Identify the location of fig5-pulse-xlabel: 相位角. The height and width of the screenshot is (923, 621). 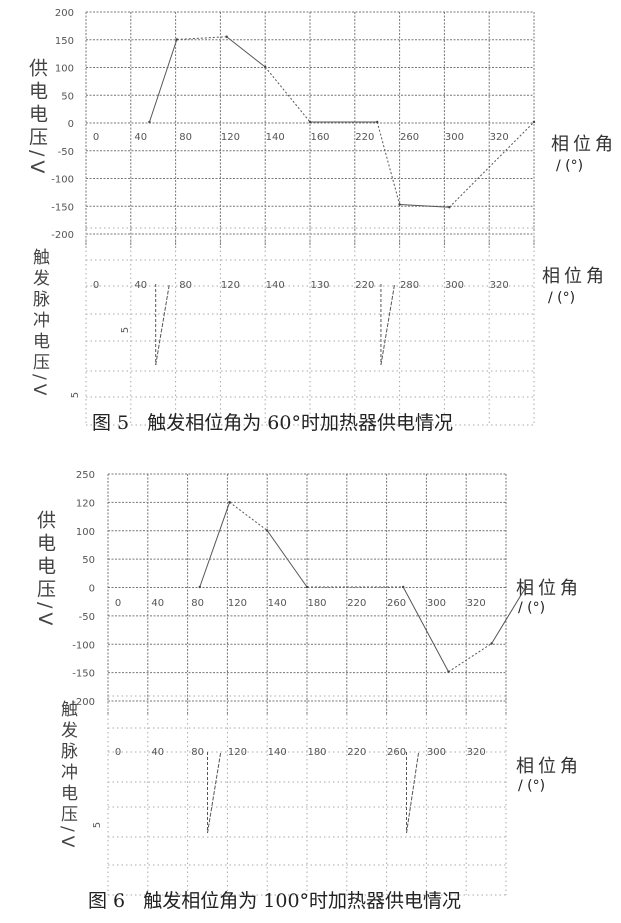
(575, 276).